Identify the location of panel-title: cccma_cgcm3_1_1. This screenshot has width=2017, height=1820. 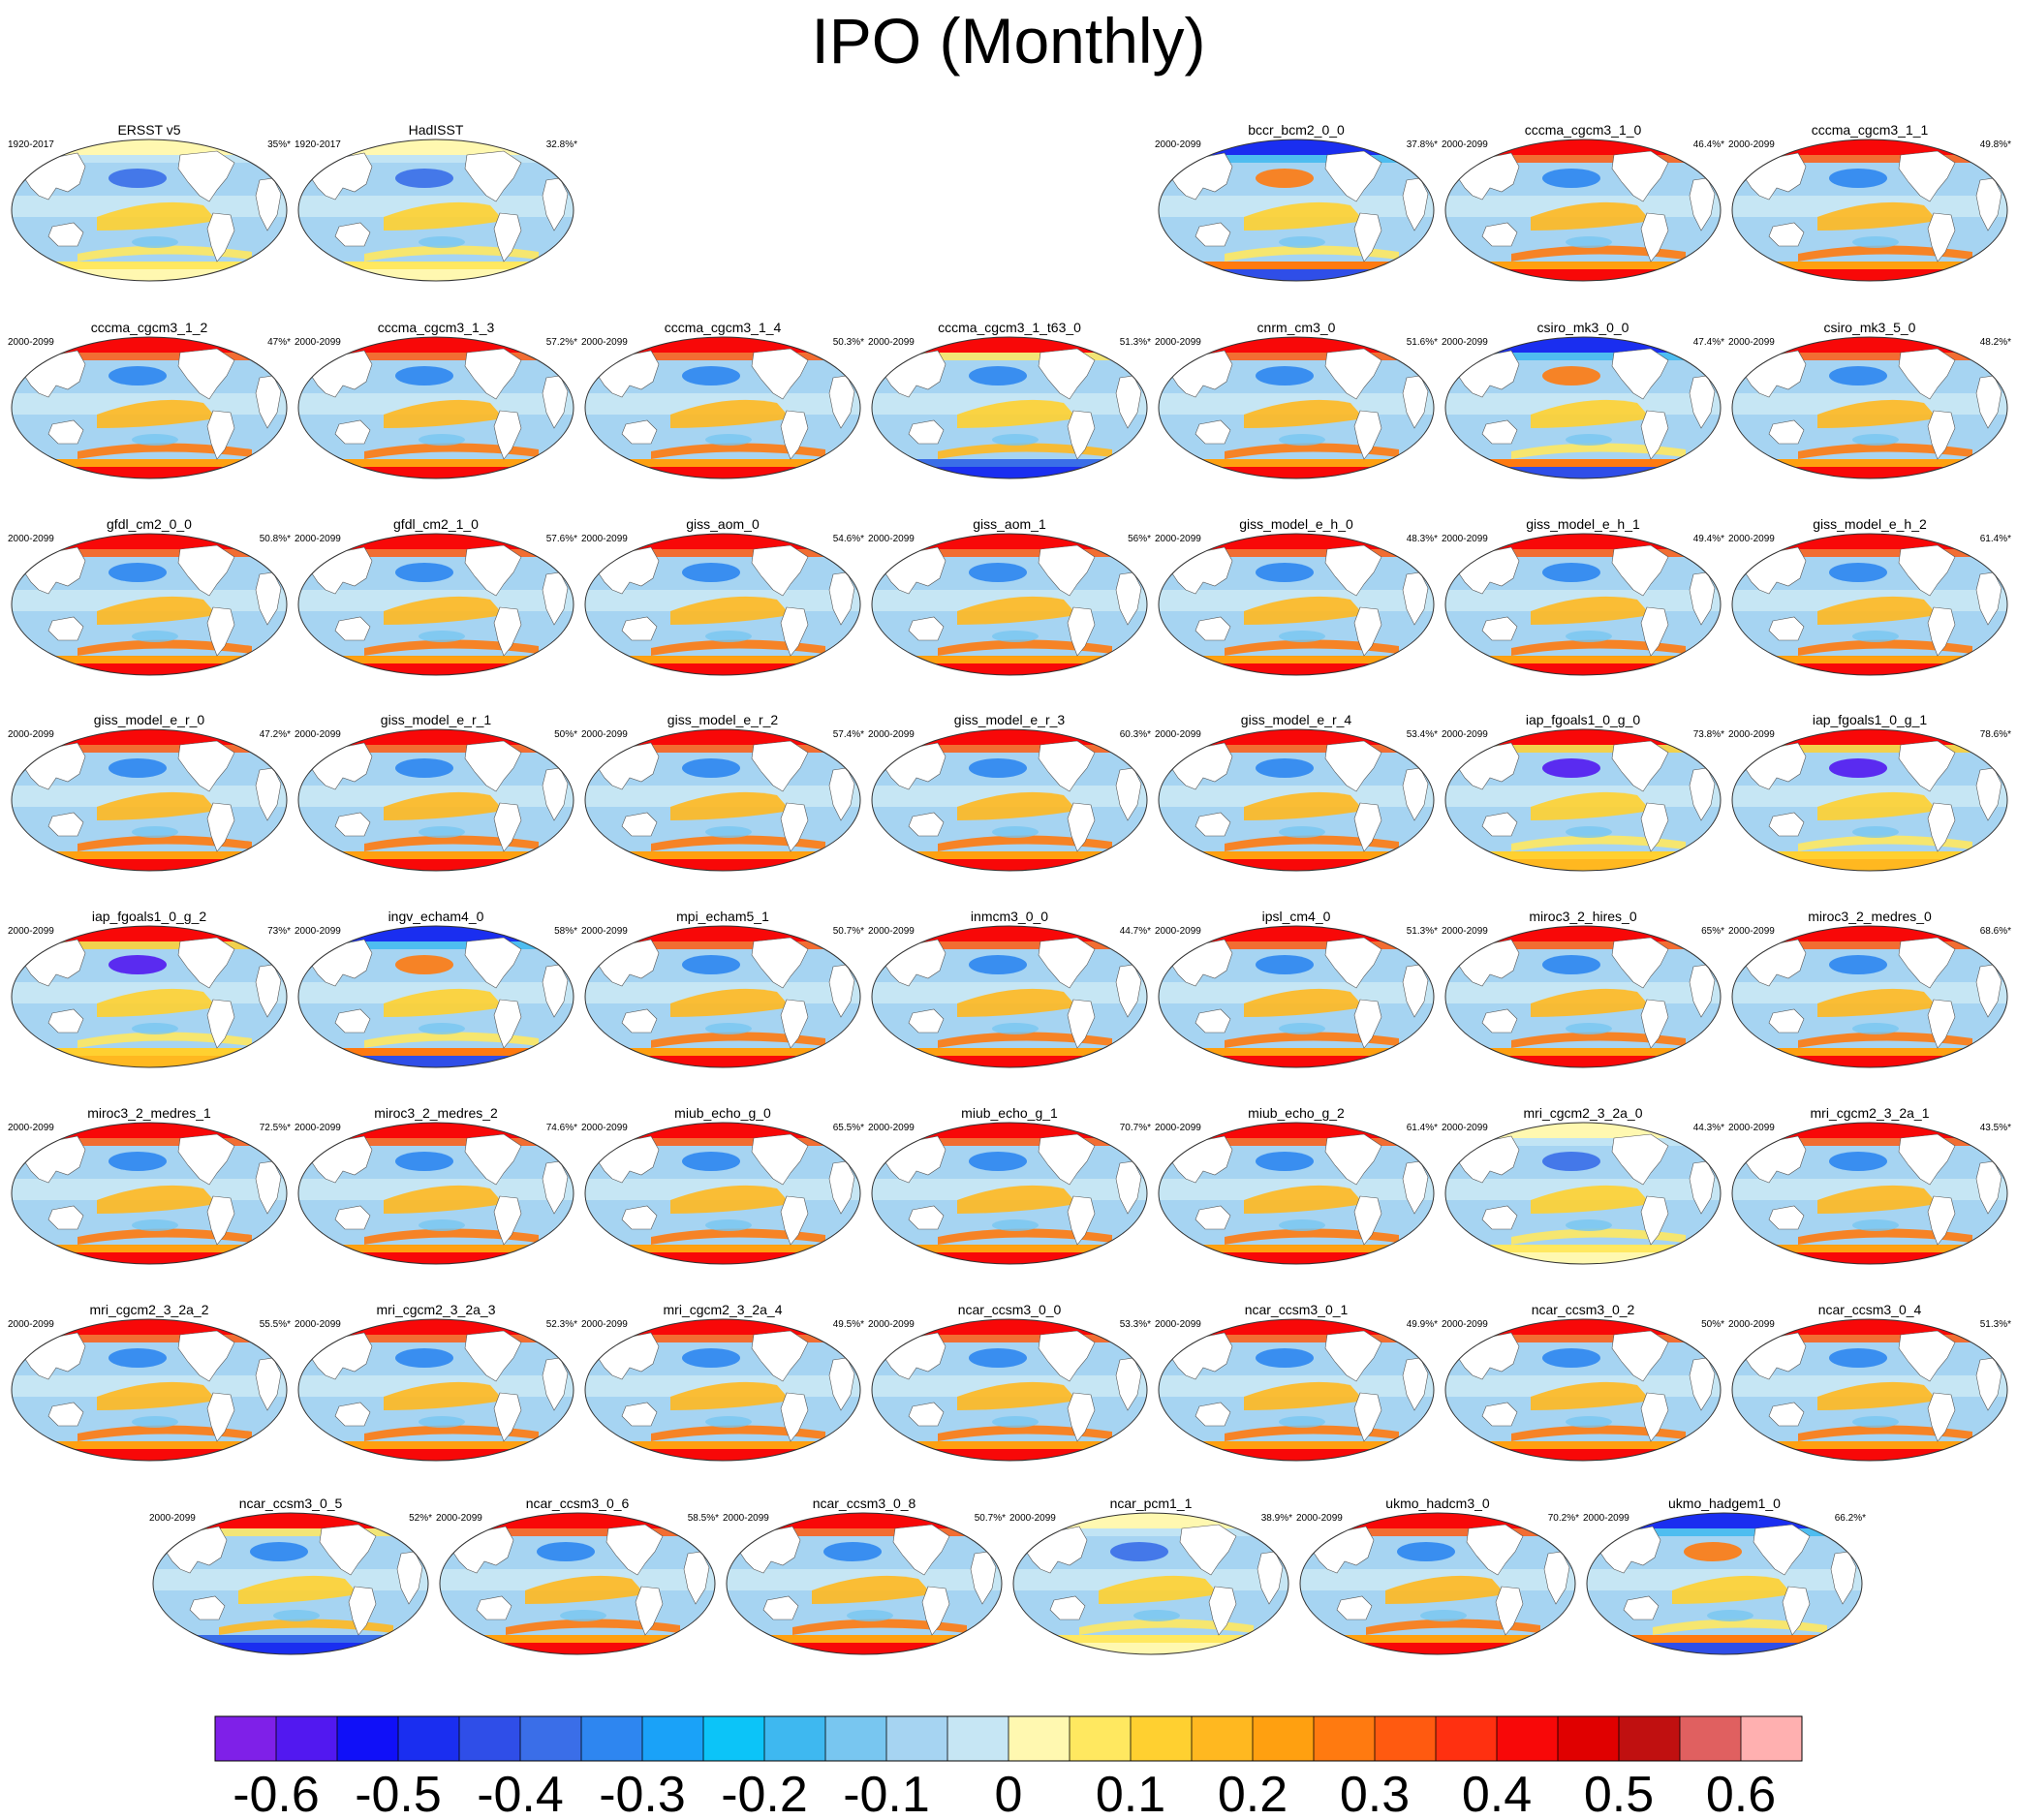
(1870, 130).